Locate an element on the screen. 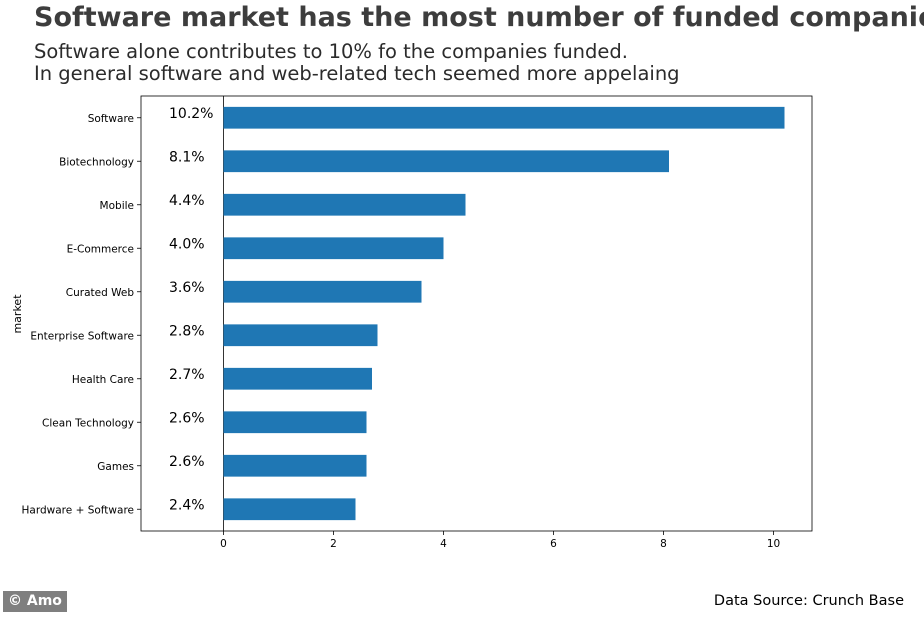 The image size is (924, 617). x-tick-label-3: 6 is located at coordinates (553, 544).